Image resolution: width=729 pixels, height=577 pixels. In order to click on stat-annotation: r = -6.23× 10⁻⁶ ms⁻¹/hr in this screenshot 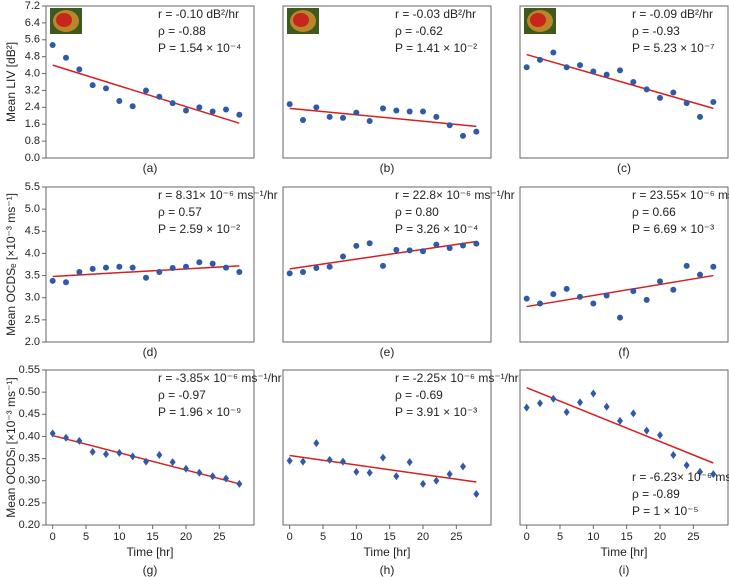, I will do `click(680, 477)`.